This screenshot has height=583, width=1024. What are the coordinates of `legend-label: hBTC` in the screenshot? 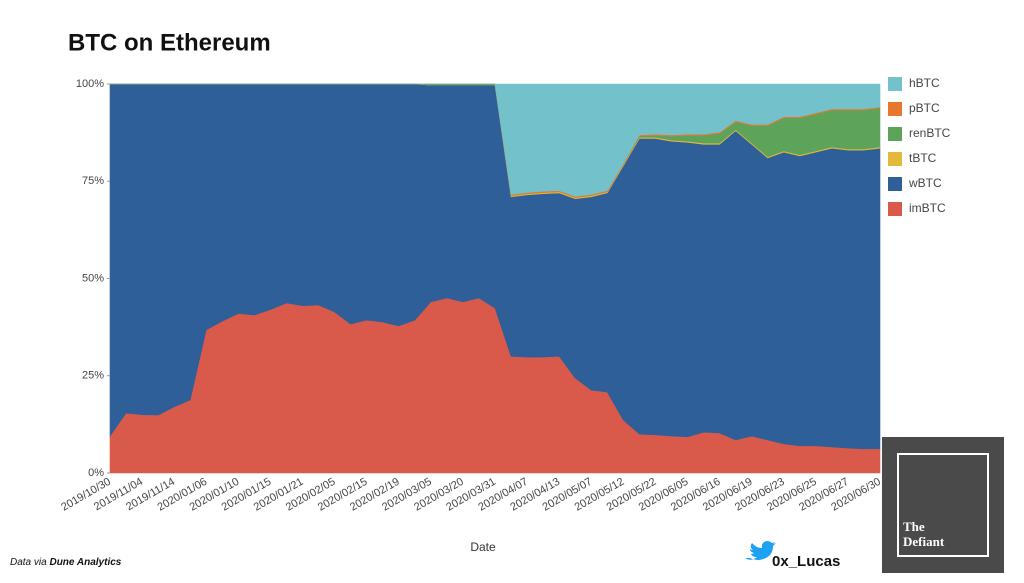 It's located at (924, 83).